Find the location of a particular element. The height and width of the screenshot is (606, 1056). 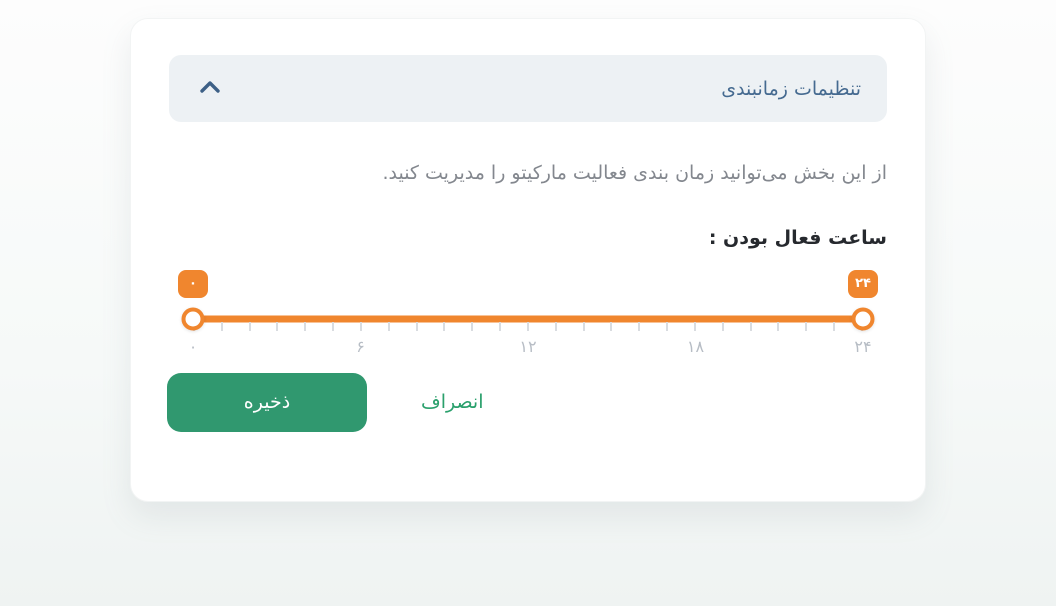

accordion-title: تنظیمات زمانبندی is located at coordinates (791, 88).